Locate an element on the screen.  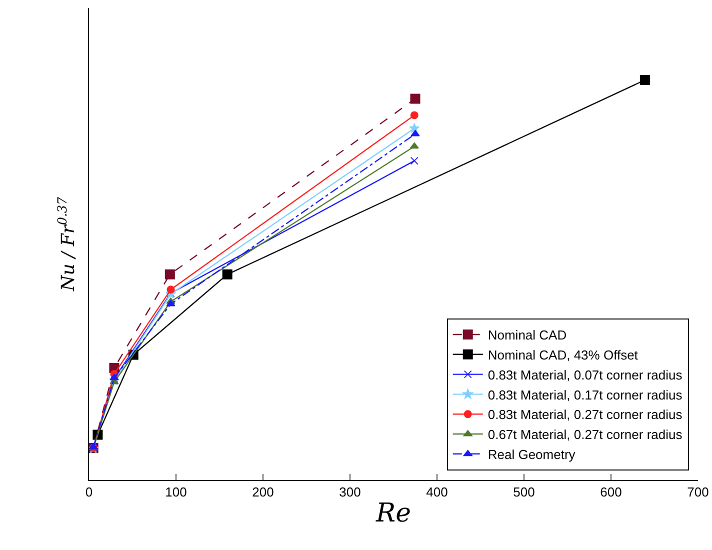
x-axis-title: Re is located at coordinates (393, 513).